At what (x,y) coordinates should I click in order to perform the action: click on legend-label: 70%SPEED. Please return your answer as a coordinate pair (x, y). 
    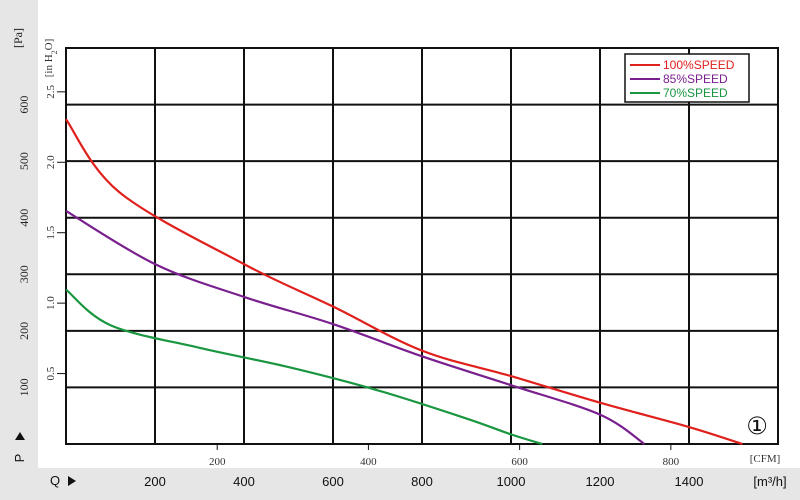
    Looking at the image, I should click on (695, 93).